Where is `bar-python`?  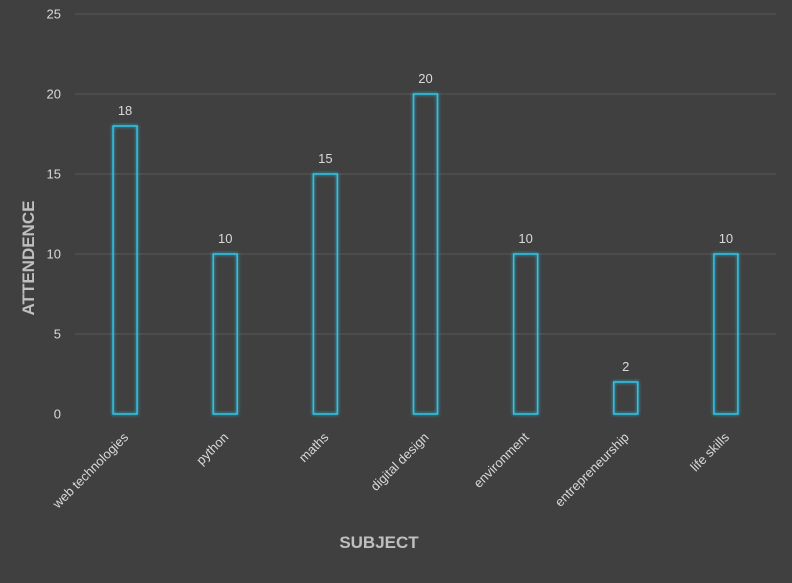
bar-python is located at coordinates (225, 334).